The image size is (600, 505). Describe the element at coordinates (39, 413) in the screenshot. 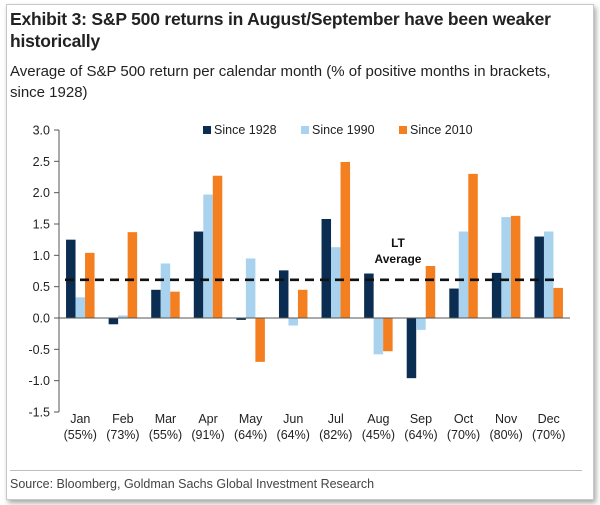

I see `y-tick-label: -1.5` at that location.